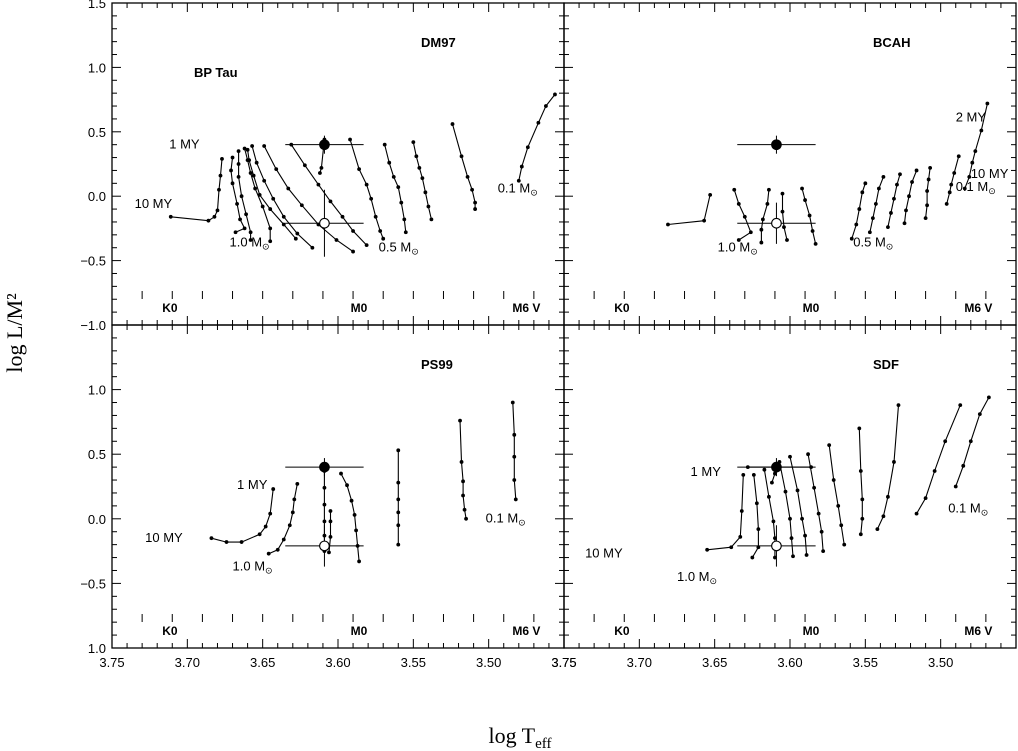 This screenshot has width=1018, height=751. What do you see at coordinates (990, 173) in the screenshot?
I see `annotation-text: 10 MY` at bounding box center [990, 173].